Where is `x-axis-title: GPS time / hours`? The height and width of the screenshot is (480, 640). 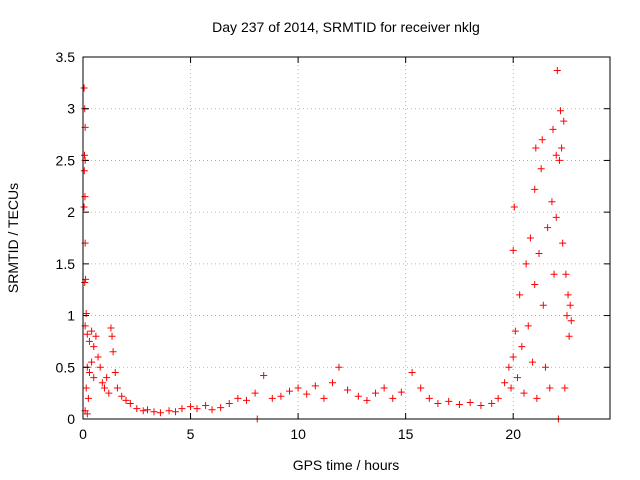
x-axis-title: GPS time / hours is located at coordinates (346, 465).